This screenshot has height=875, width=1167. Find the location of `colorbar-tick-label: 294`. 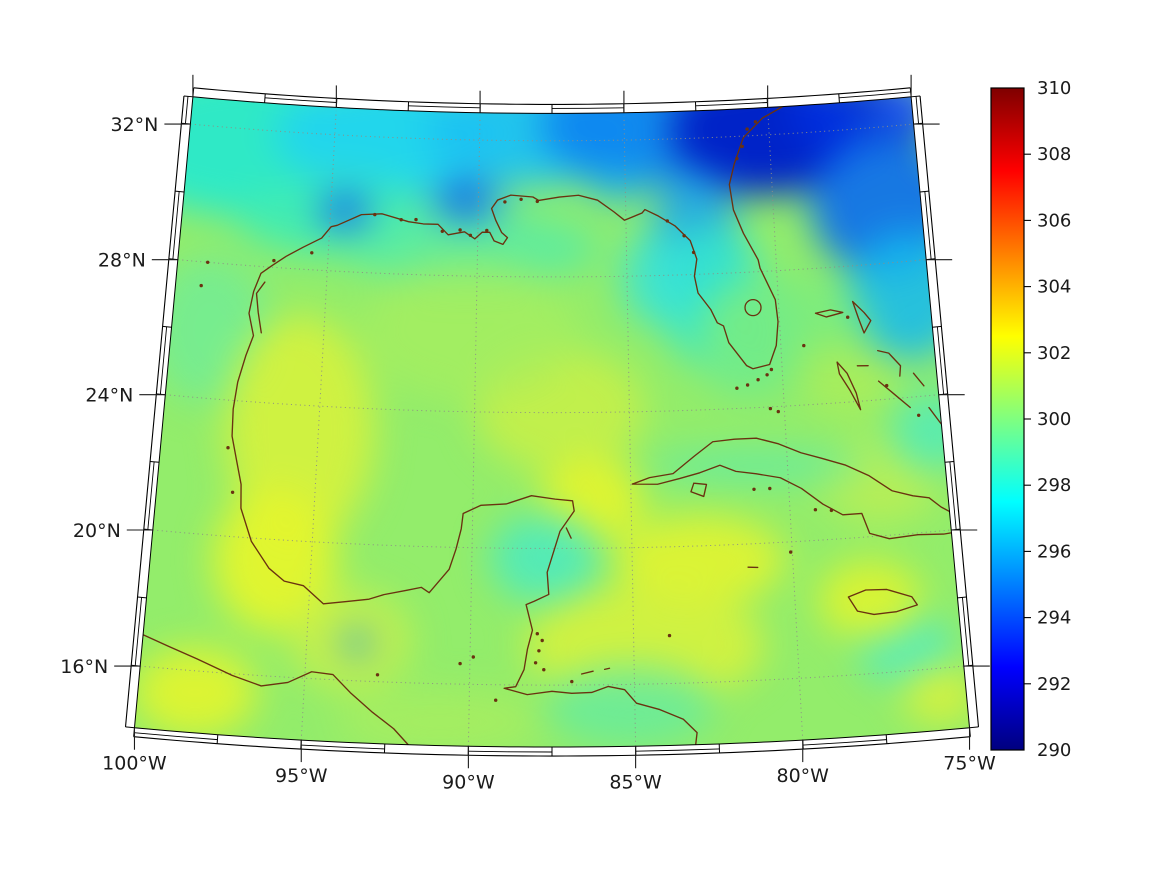

colorbar-tick-label: 294 is located at coordinates (1054, 618).